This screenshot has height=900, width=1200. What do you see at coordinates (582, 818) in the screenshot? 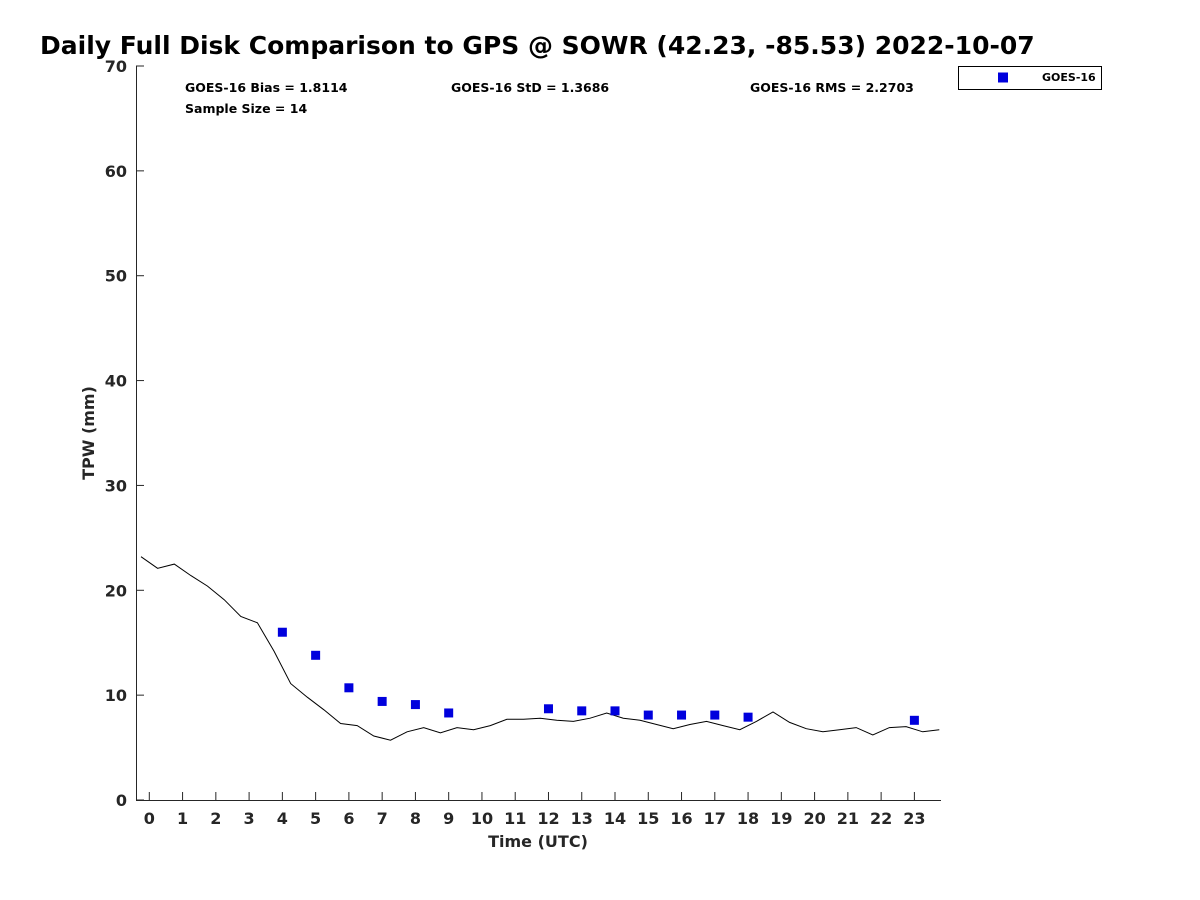
I see `x-tick-label: 13` at bounding box center [582, 818].